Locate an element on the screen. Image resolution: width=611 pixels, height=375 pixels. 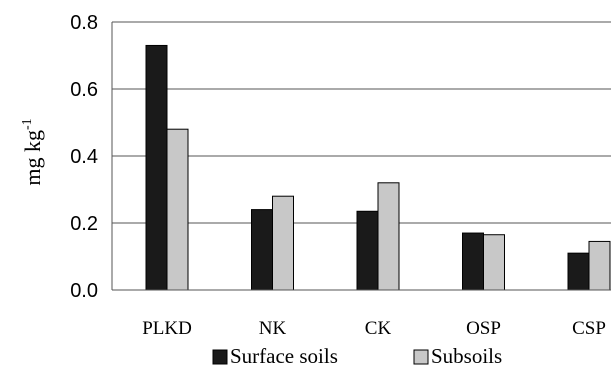
bar-surface-csp is located at coordinates (578, 271).